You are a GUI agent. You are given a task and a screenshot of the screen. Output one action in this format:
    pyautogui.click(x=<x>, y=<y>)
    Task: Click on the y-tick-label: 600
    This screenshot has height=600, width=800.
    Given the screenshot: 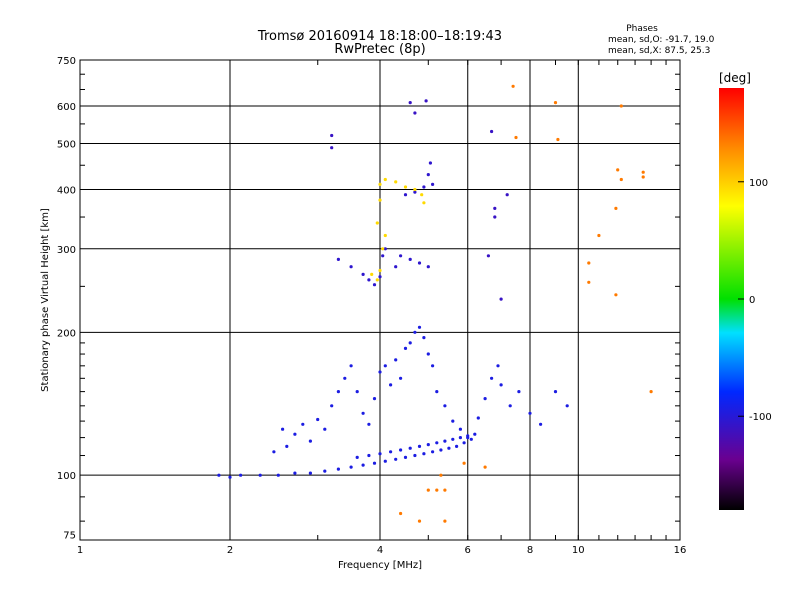 What is the action you would take?
    pyautogui.click(x=66, y=107)
    